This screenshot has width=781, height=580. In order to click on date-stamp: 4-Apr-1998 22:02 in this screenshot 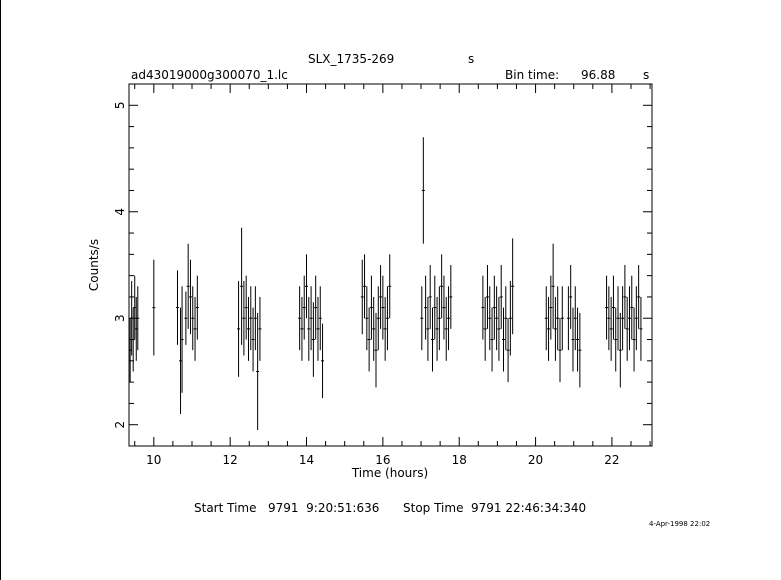, I will do `click(680, 524)`.